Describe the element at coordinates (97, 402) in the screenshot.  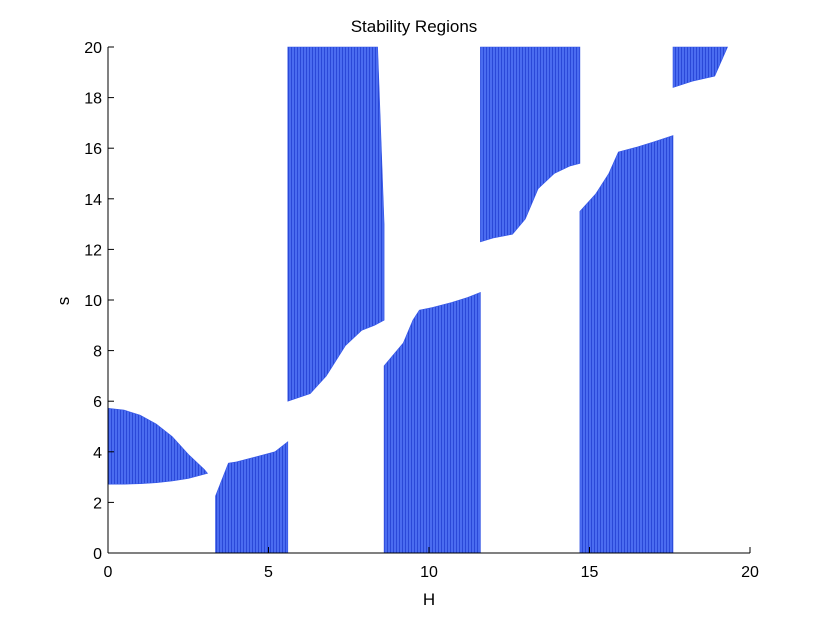
I see `y-tick-label: 6` at that location.